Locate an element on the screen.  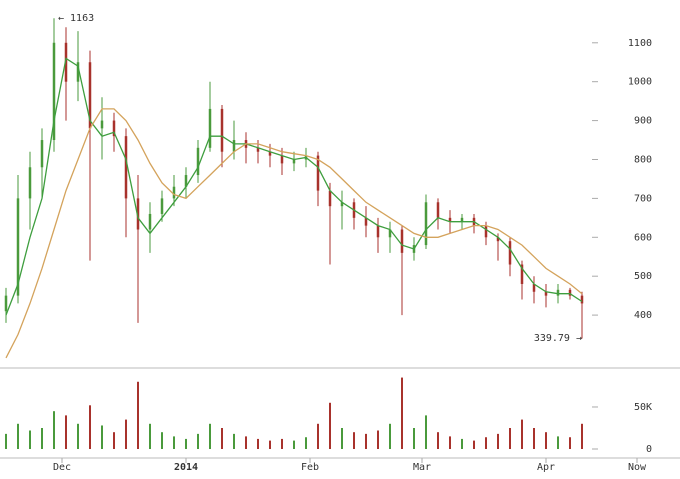
x-tick-label: Apr is located at coordinates (546, 467).